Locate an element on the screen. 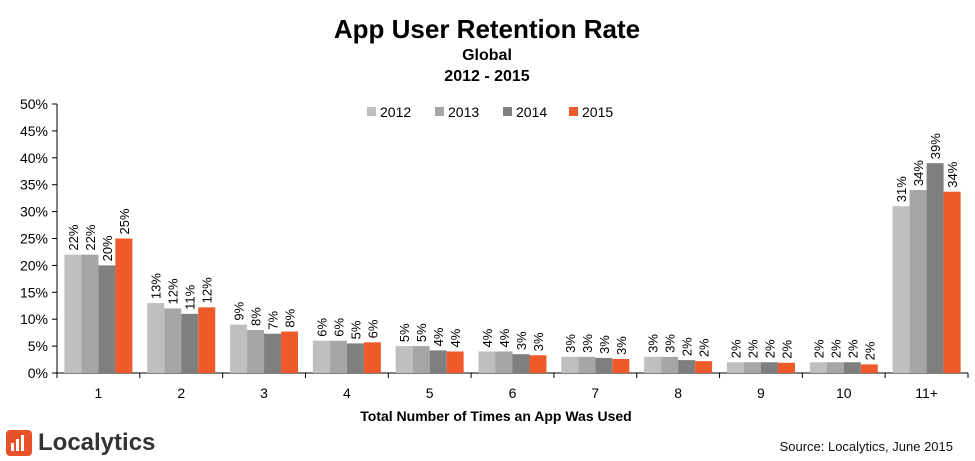  x-tick-label: 4 is located at coordinates (347, 393).